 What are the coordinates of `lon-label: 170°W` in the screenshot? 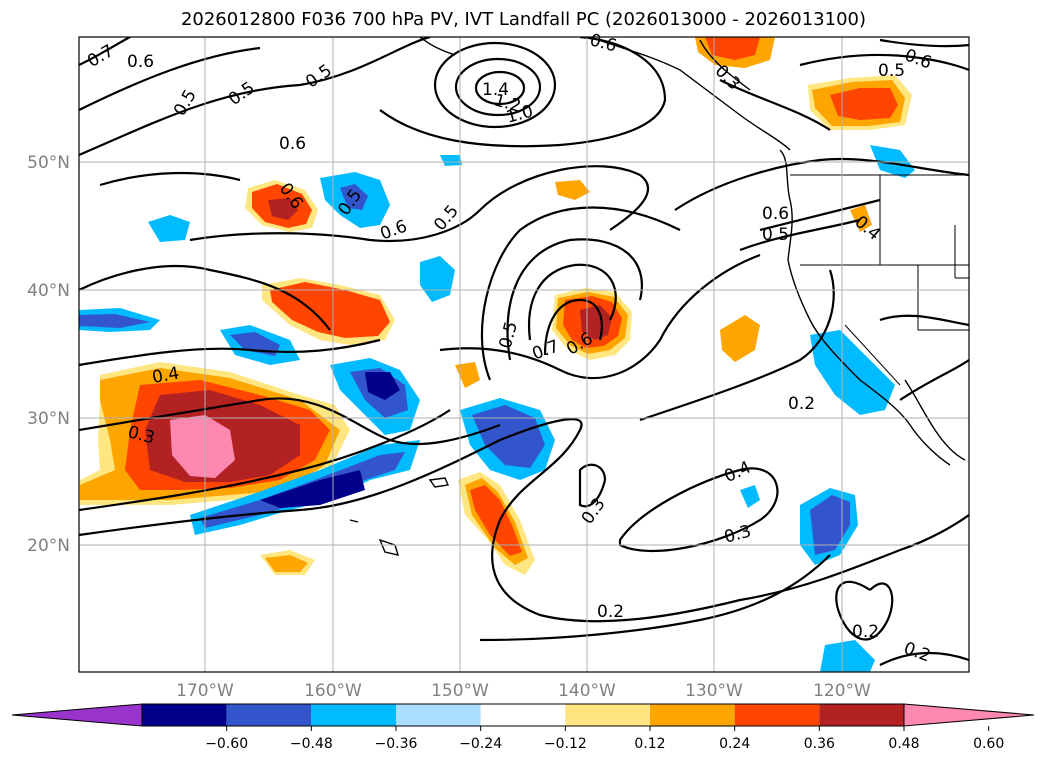 It's located at (205, 691).